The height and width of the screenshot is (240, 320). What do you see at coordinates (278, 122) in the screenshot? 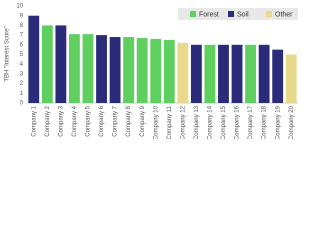
I see `x-tick-label: Company 19` at bounding box center [278, 122].